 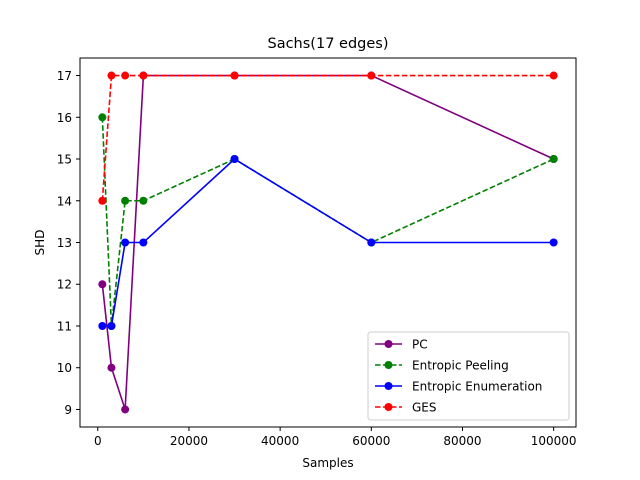 I want to click on y-tick-label: 15, so click(x=64, y=160).